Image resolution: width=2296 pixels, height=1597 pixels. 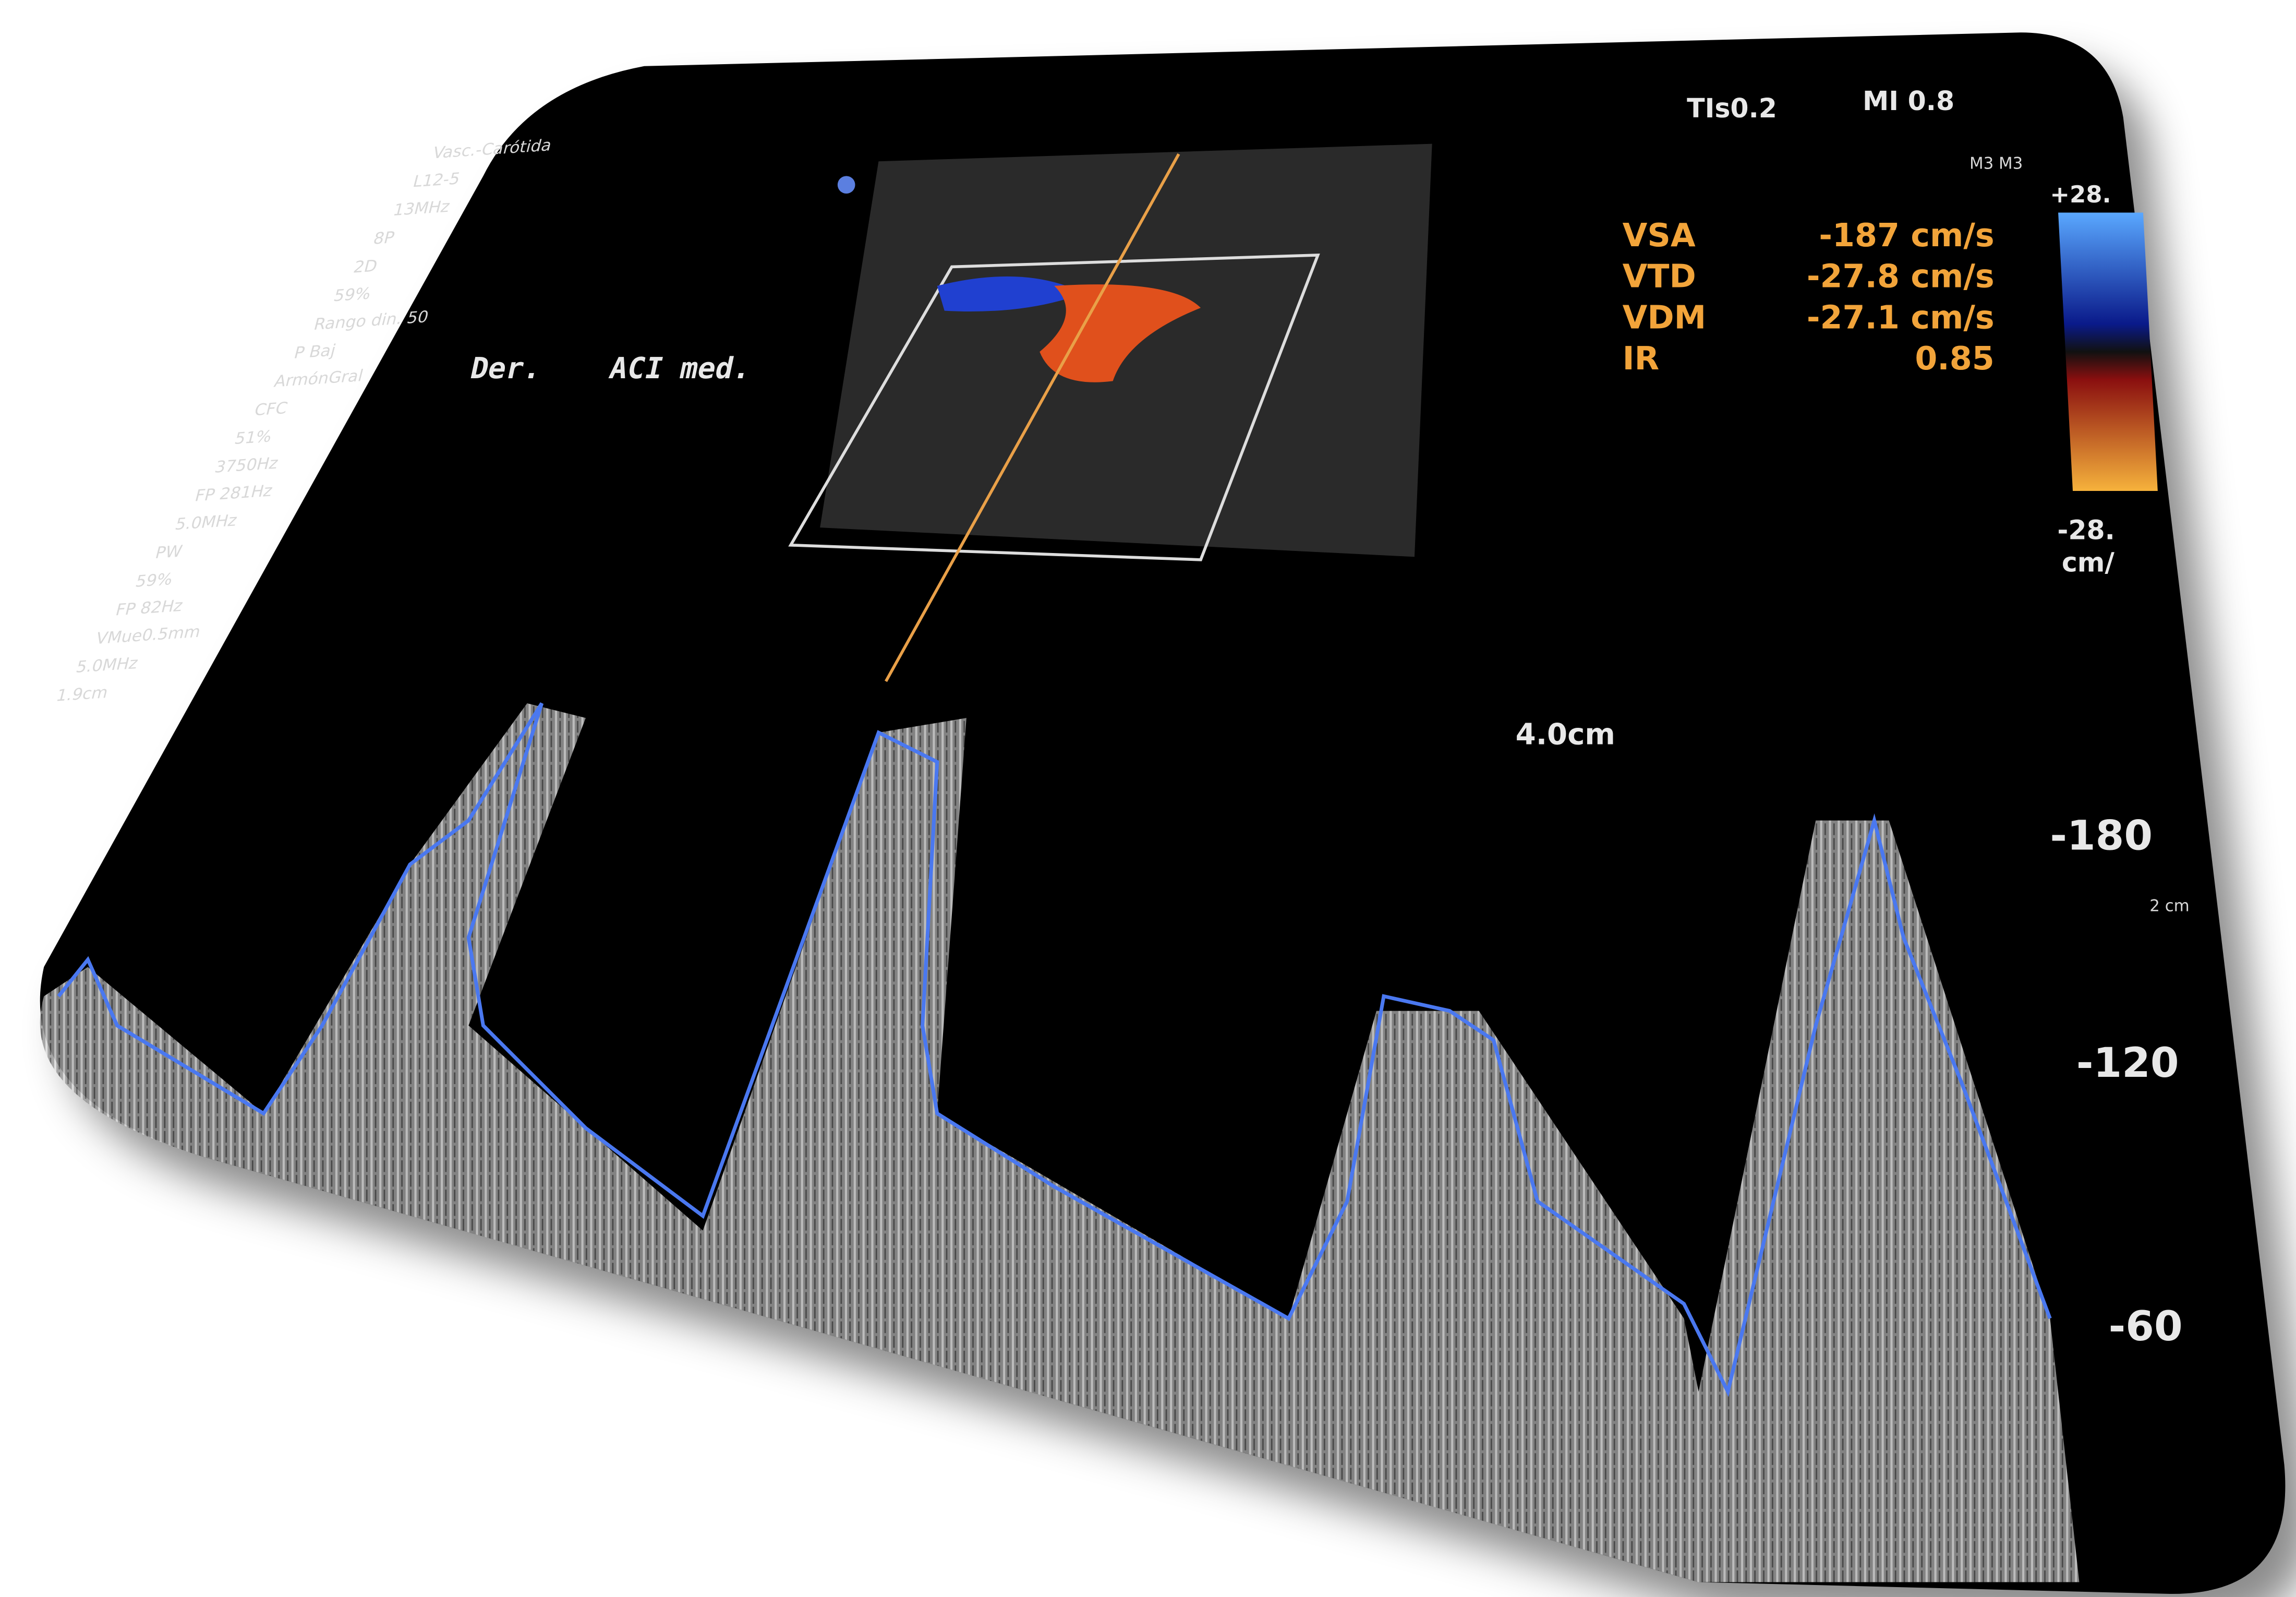 What do you see at coordinates (2108, 351) in the screenshot?
I see `color-bar` at bounding box center [2108, 351].